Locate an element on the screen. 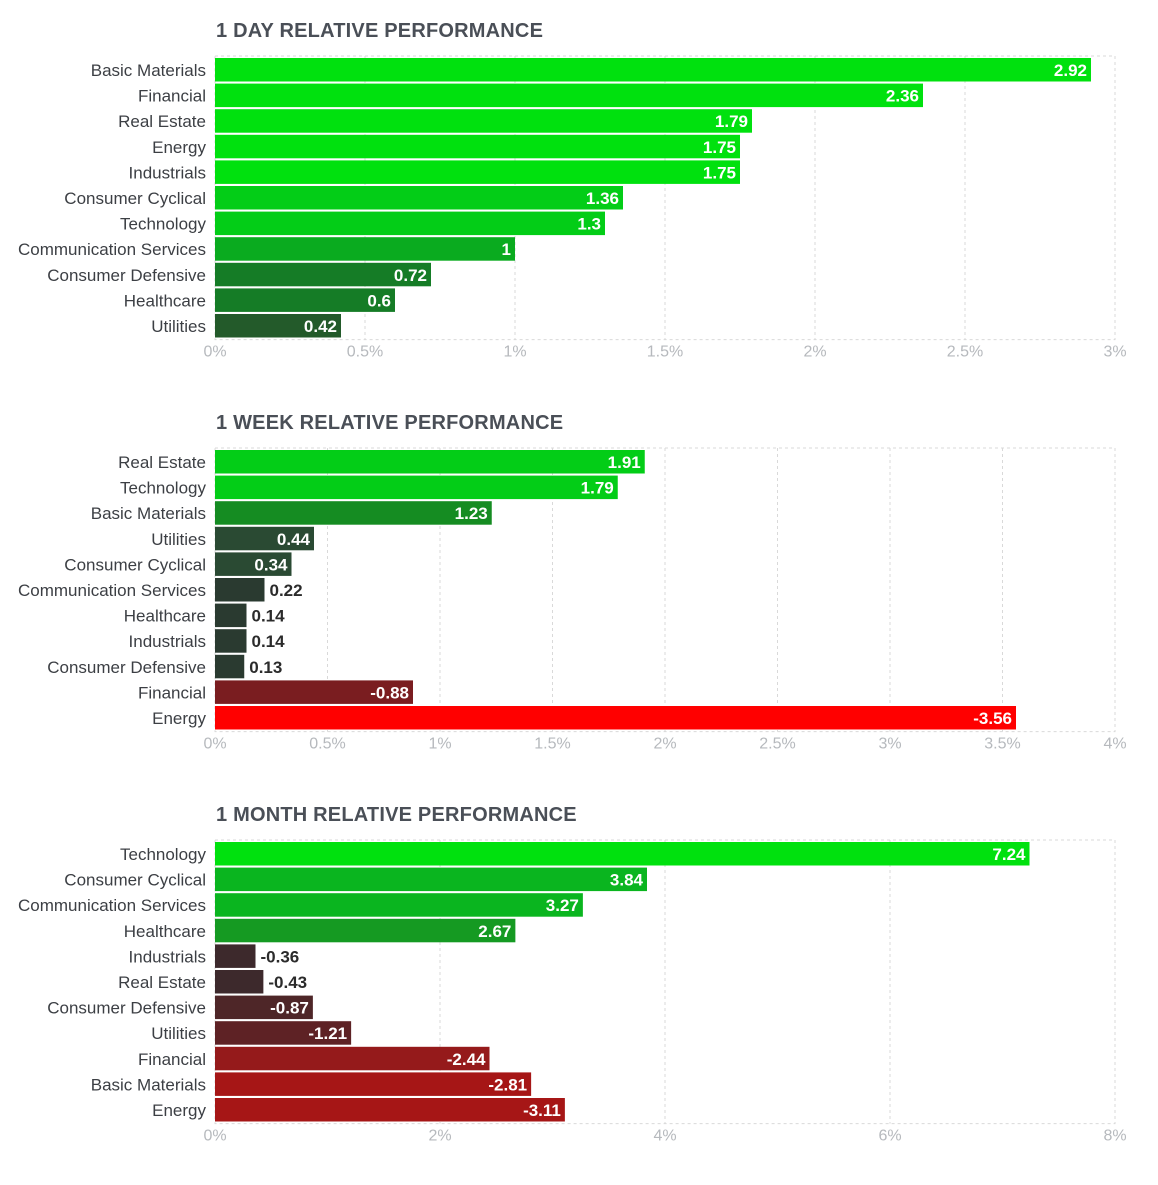 This screenshot has width=1158, height=1185. tick-label: 8% is located at coordinates (1114, 1136).